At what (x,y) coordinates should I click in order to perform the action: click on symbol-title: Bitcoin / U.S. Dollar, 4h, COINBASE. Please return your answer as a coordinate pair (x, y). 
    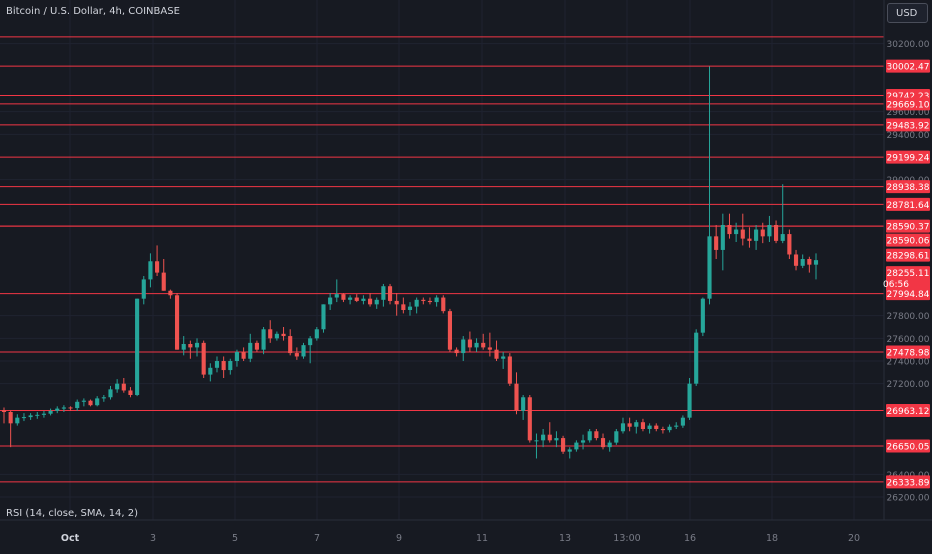
    Looking at the image, I should click on (93, 11).